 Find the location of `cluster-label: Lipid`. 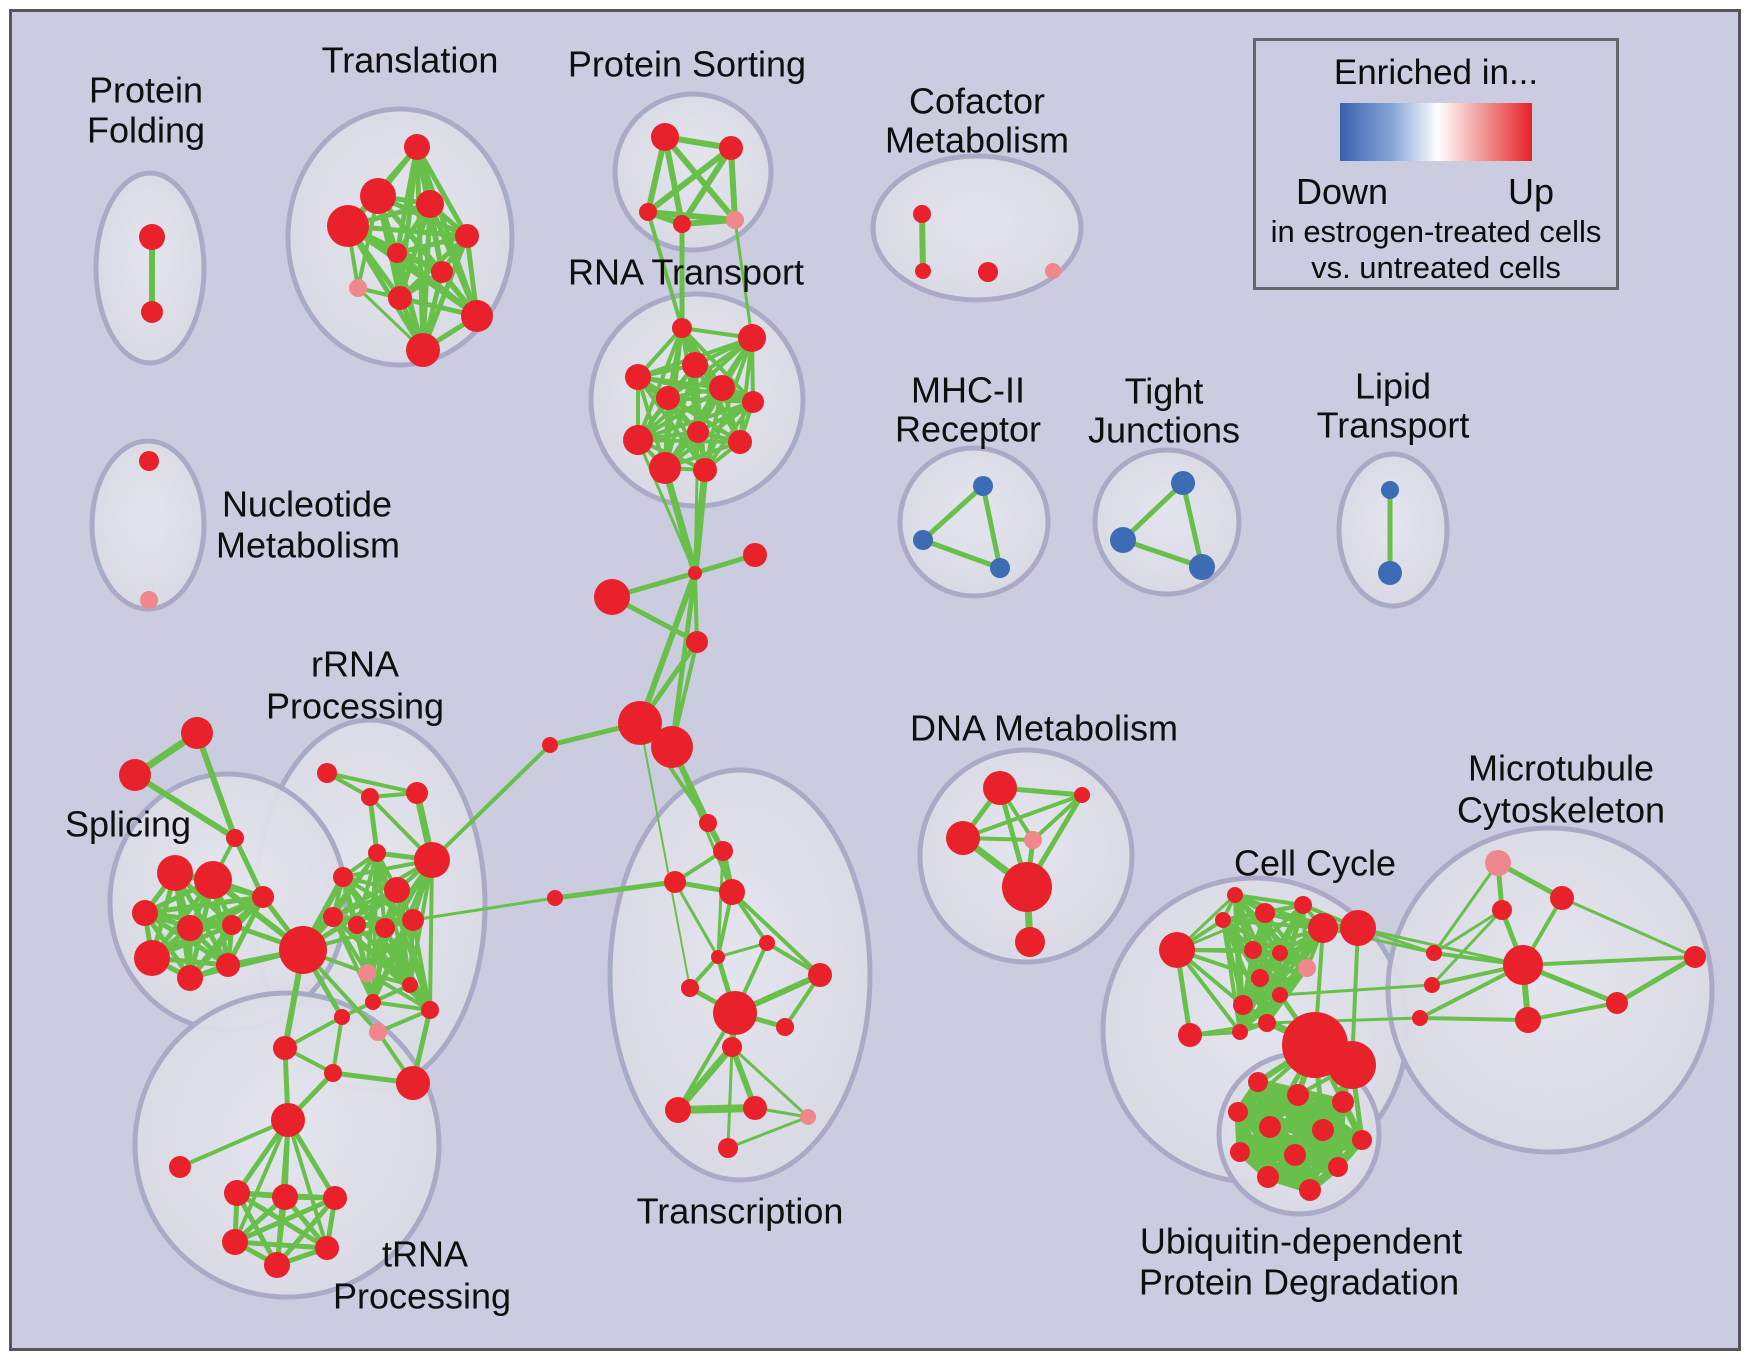

cluster-label: Lipid is located at coordinates (1393, 386).